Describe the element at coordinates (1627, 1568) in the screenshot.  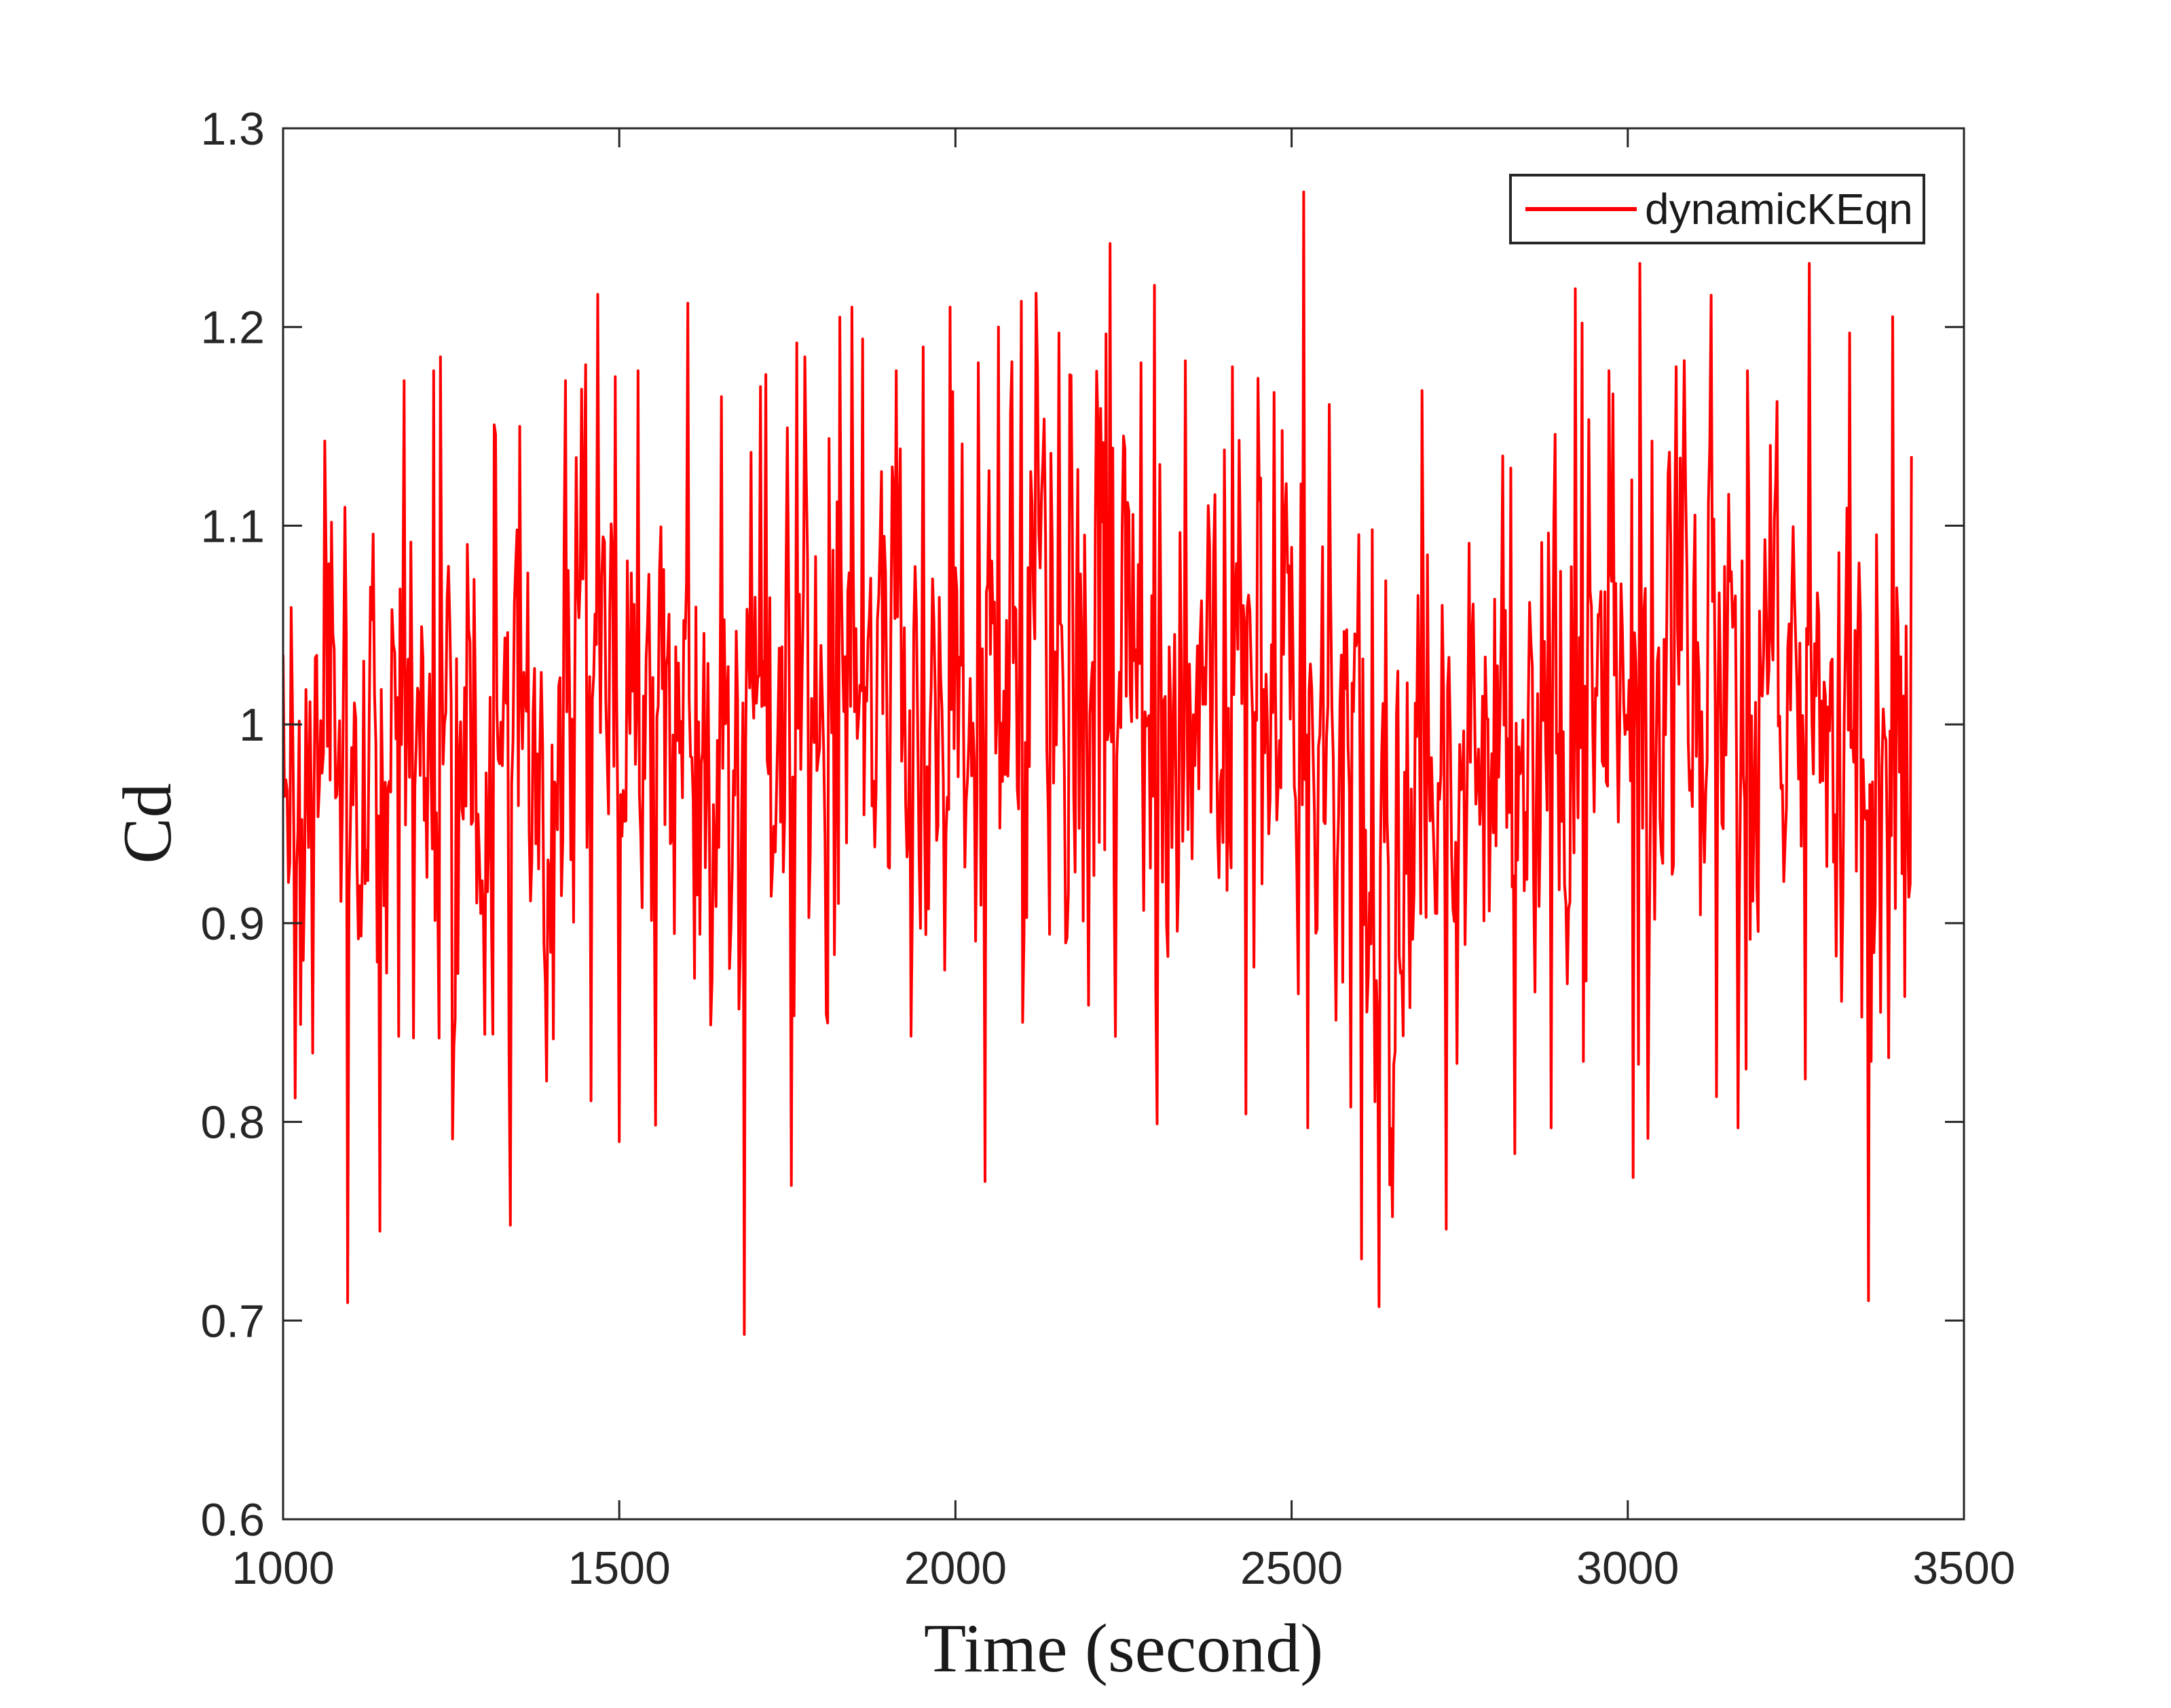
I see `x-tick-label-3000: 3000` at that location.